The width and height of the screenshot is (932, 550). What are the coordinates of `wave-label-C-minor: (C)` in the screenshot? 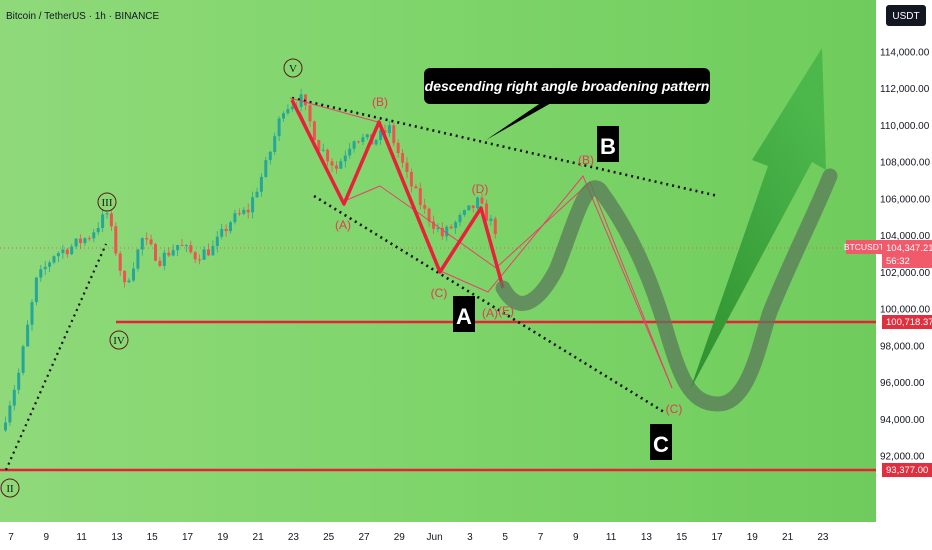 It's located at (439, 293).